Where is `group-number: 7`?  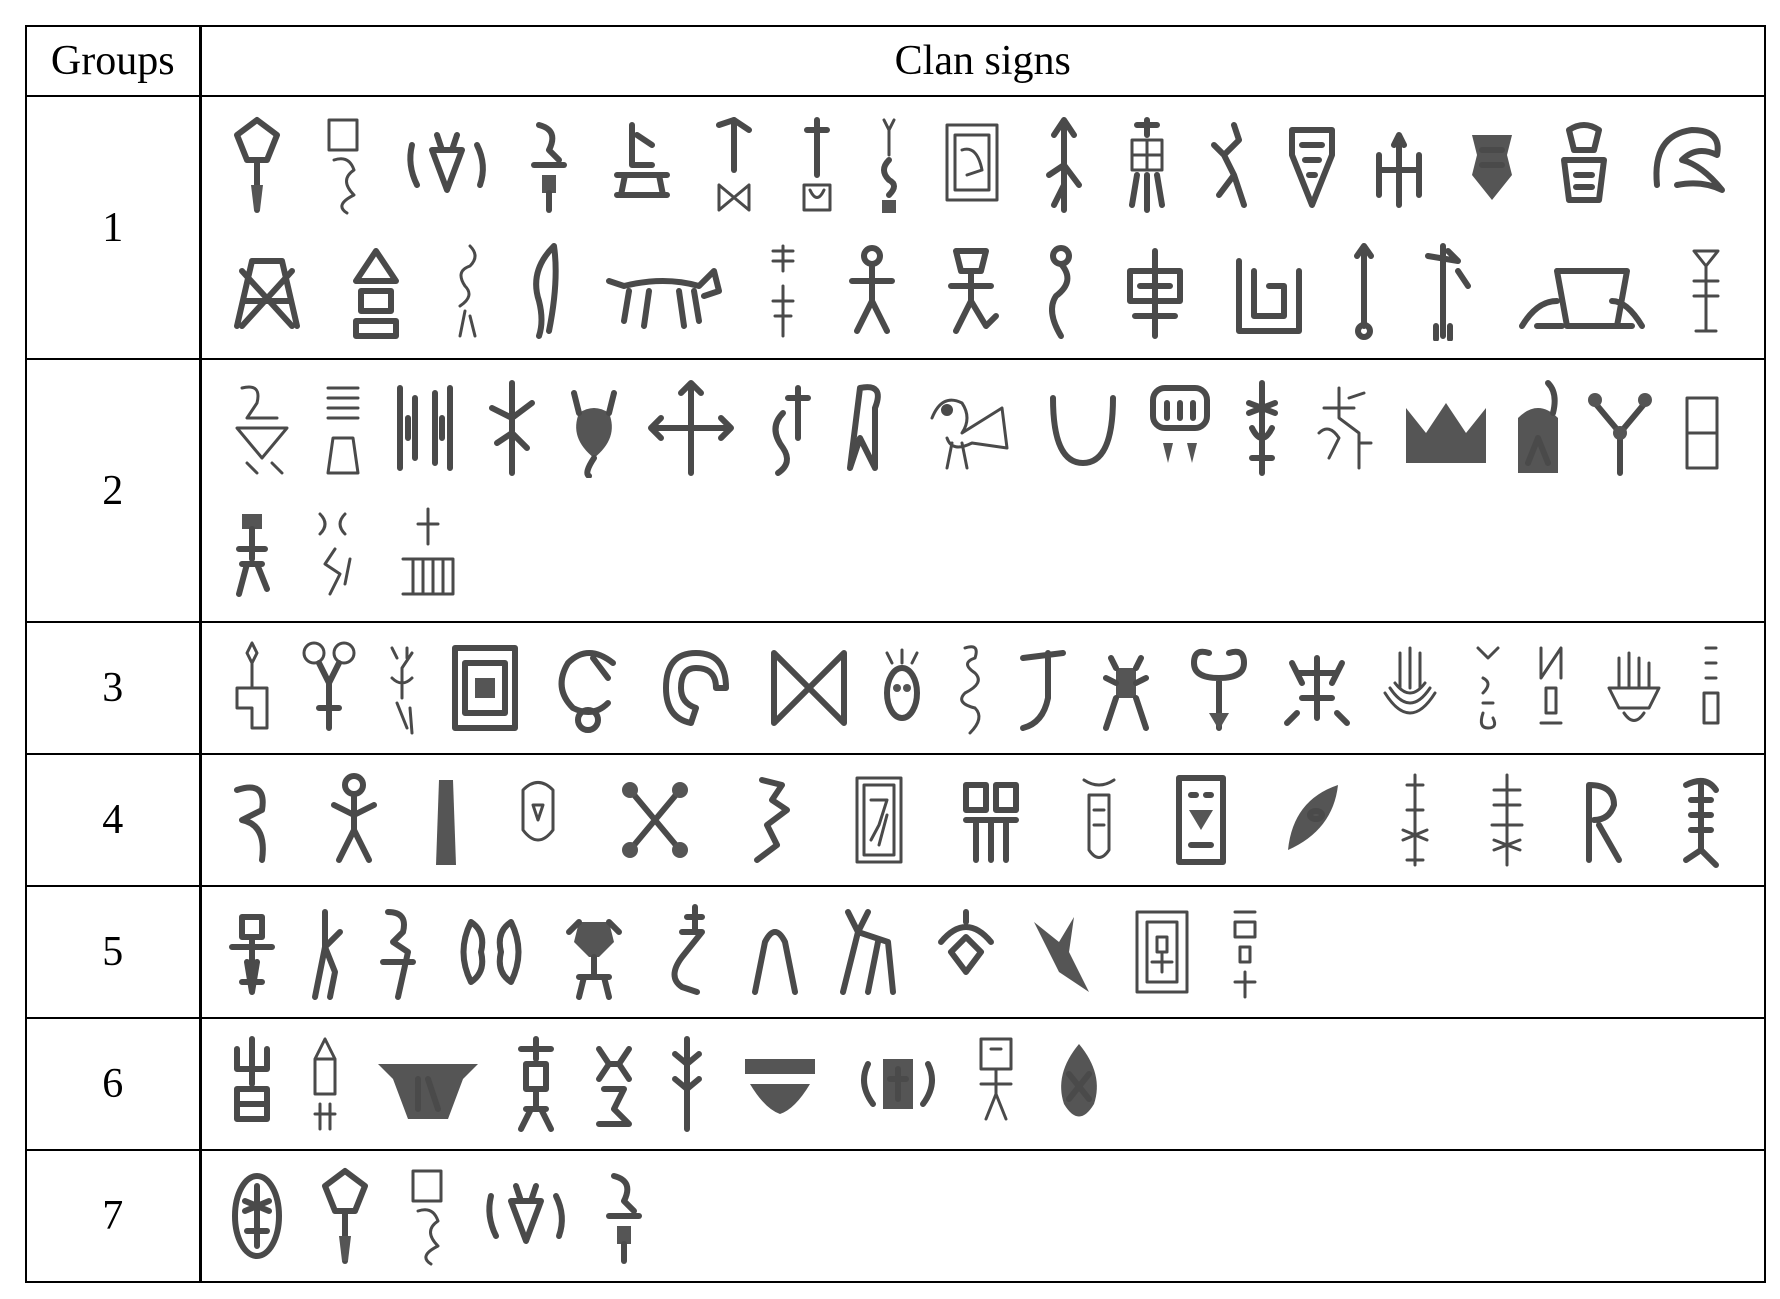
group-number: 7 is located at coordinates (113, 1216).